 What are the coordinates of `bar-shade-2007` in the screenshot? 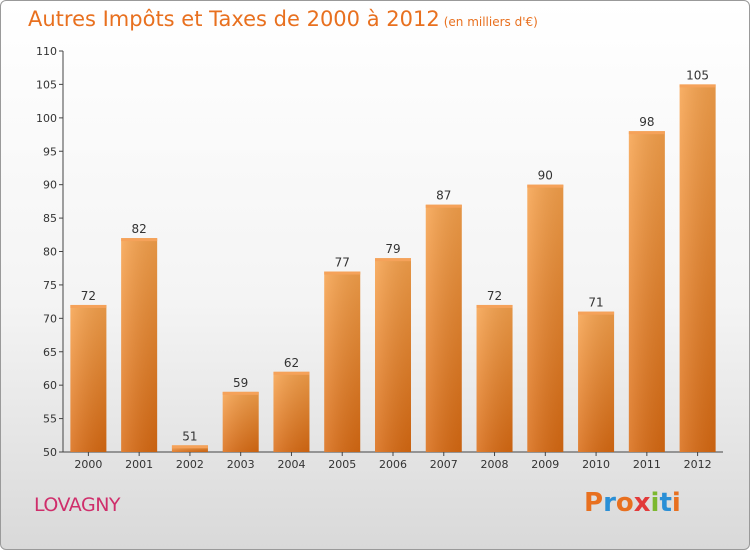 It's located at (443, 328).